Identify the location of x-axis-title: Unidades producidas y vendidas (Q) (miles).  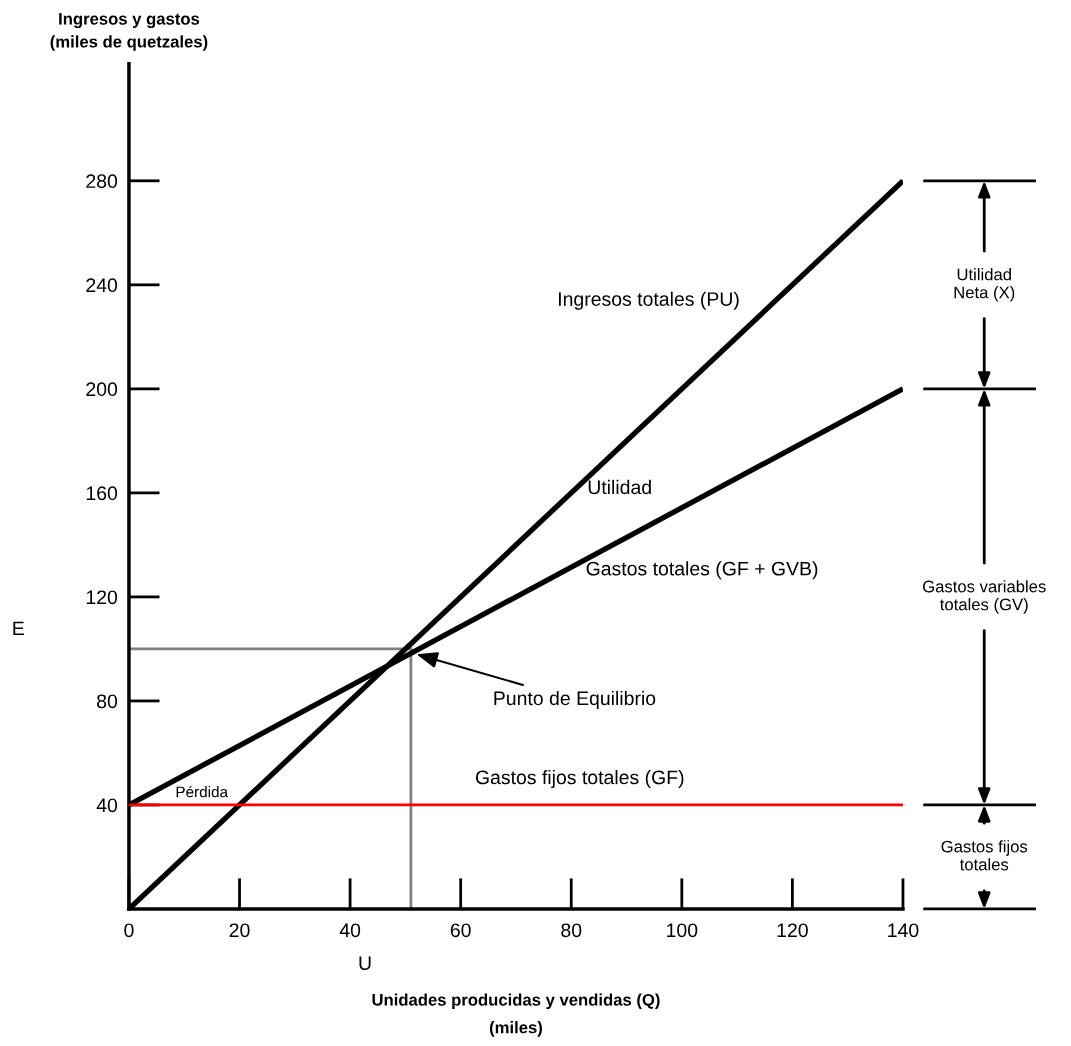
(516, 1015).